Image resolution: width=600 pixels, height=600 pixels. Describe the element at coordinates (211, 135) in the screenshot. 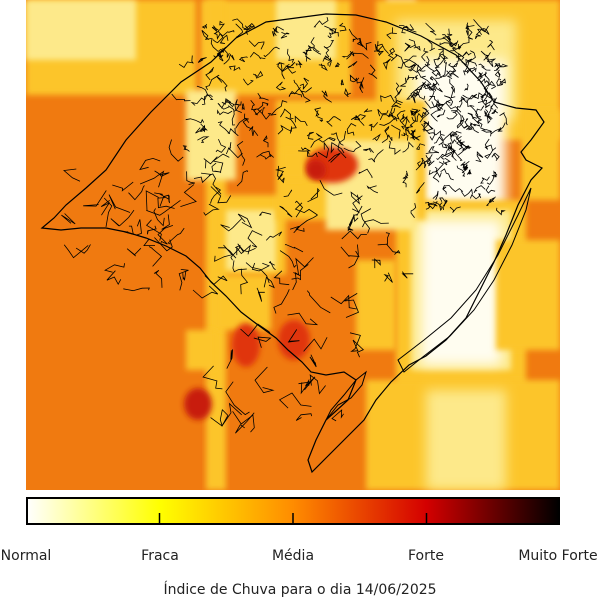

I see `heat-patch` at that location.